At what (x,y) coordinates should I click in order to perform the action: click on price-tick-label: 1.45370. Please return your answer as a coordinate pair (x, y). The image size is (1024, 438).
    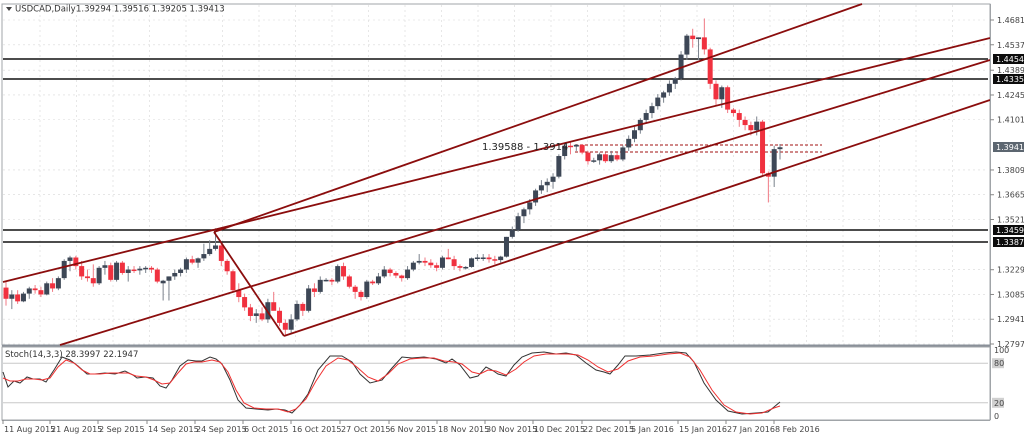
    Looking at the image, I should click on (1010, 45).